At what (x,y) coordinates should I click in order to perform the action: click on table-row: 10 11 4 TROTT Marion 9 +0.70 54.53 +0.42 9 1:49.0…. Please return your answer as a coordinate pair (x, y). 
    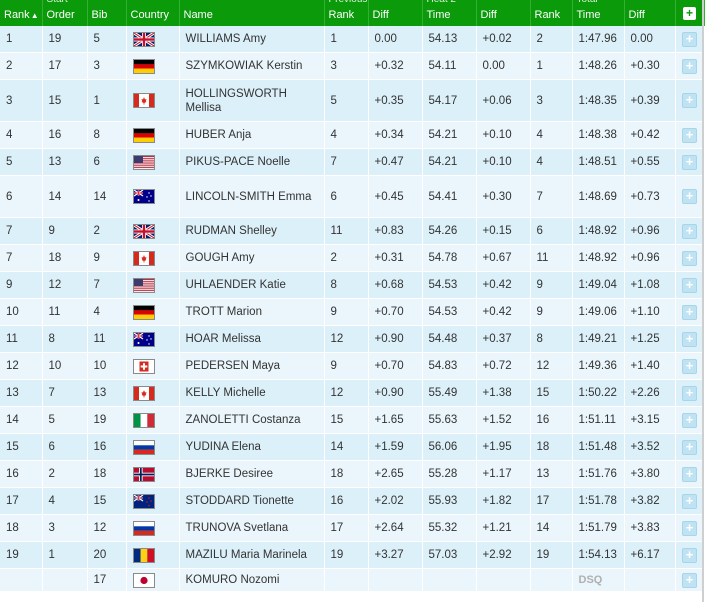
    Looking at the image, I should click on (352, 312).